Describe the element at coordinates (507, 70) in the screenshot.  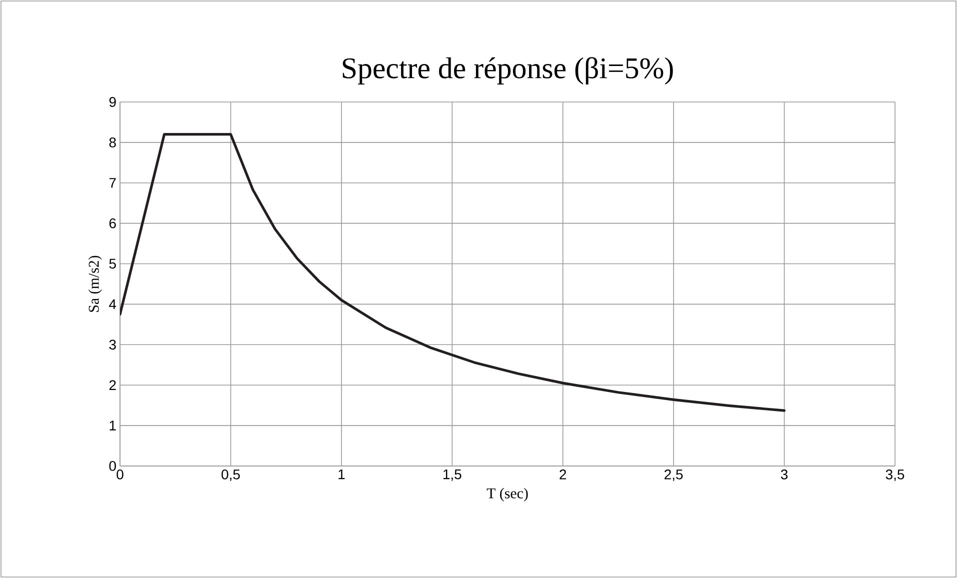
I see `chart-title: Spectre de réponse (βi=5%)` at that location.